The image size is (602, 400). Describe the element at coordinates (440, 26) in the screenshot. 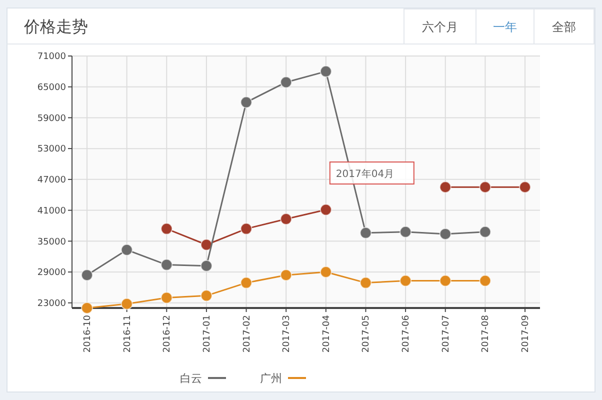

I see `range-button: 六个月` at that location.